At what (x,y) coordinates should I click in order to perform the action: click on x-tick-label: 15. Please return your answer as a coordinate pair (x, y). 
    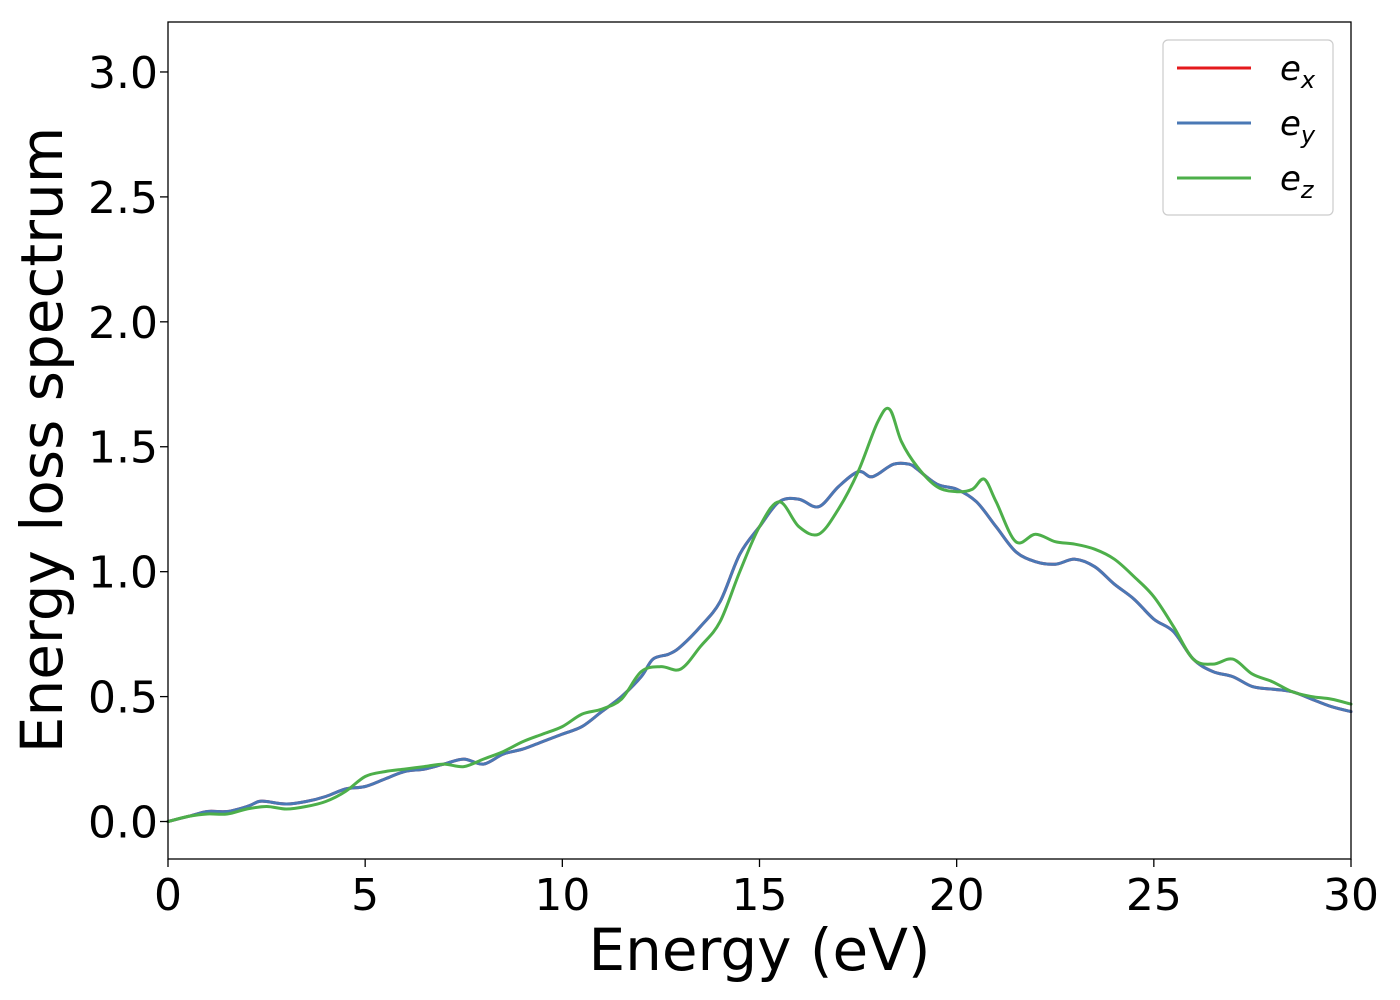
    Looking at the image, I should click on (760, 895).